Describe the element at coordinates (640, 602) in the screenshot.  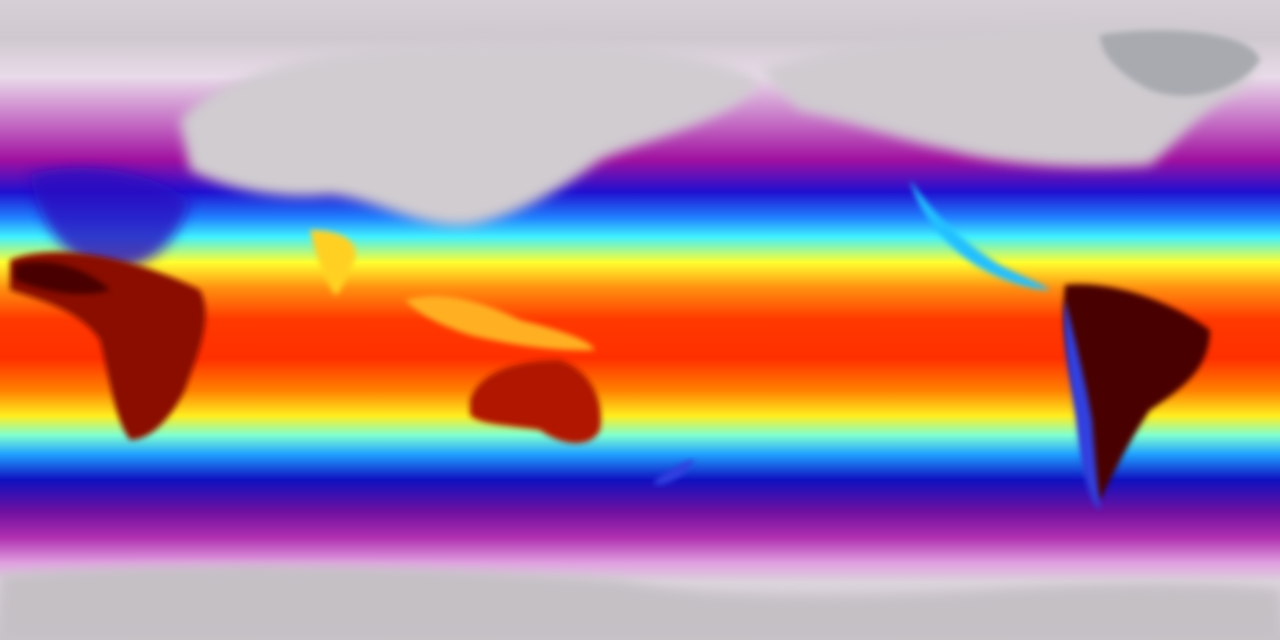
I see `antarctica` at that location.